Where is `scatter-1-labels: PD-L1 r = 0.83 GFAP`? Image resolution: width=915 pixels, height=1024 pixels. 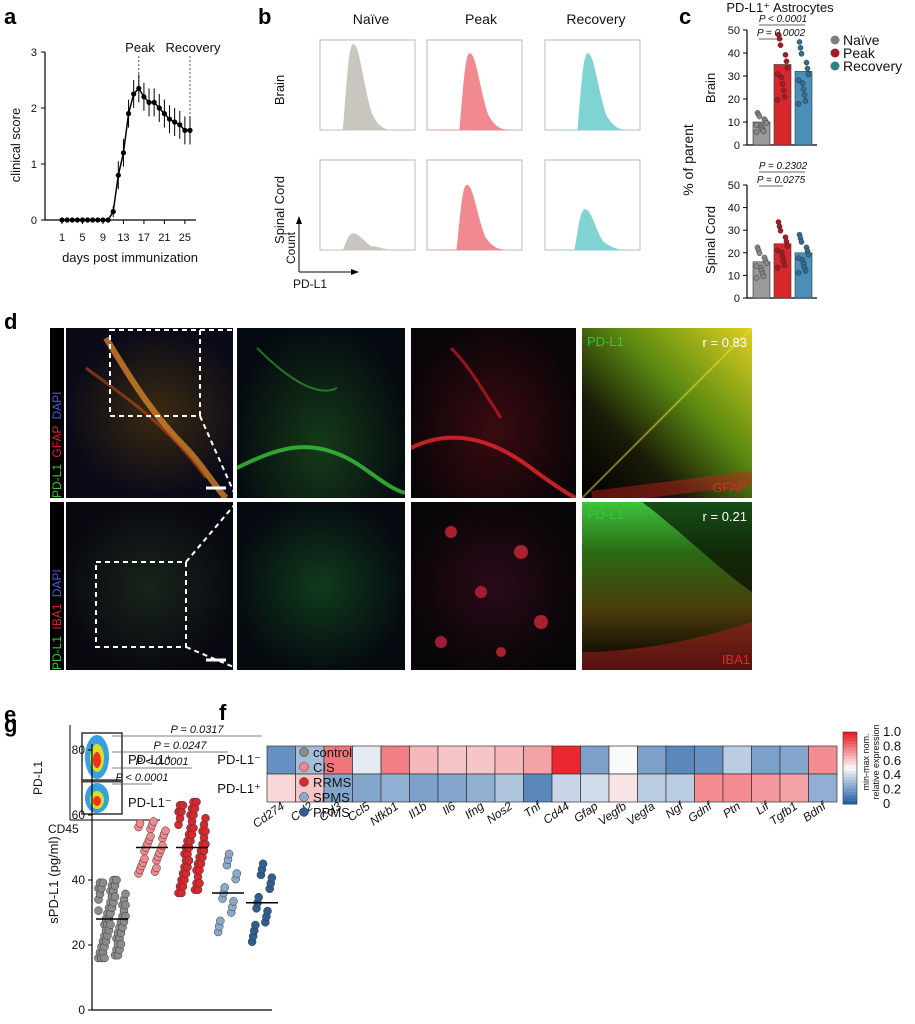
scatter-1-labels: PD-L1 r = 0.83 GFAP is located at coordinates (667, 414).